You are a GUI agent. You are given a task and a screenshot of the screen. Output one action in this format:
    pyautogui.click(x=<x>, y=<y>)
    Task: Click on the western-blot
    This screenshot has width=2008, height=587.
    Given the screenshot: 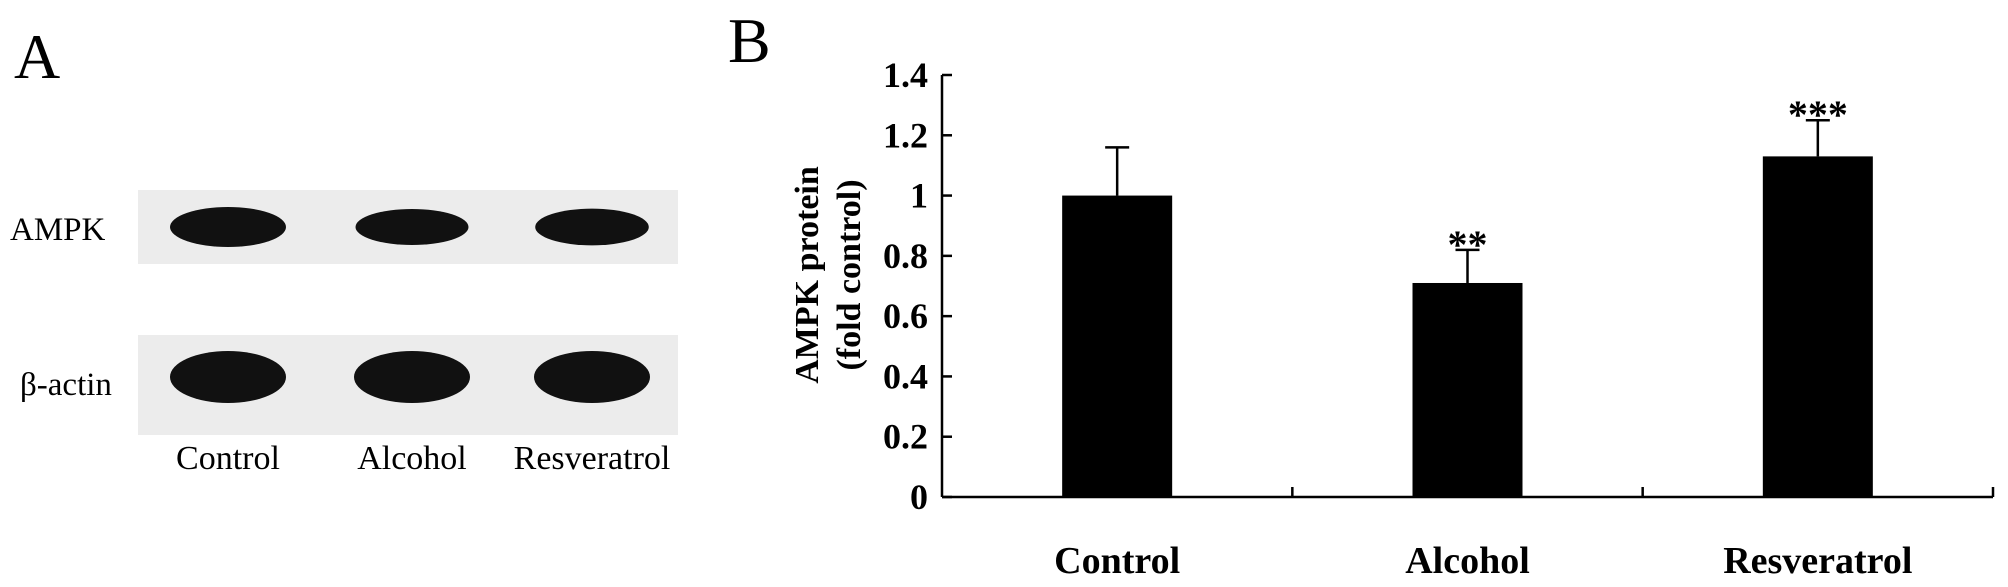 What is the action you would take?
    pyautogui.click(x=408, y=312)
    